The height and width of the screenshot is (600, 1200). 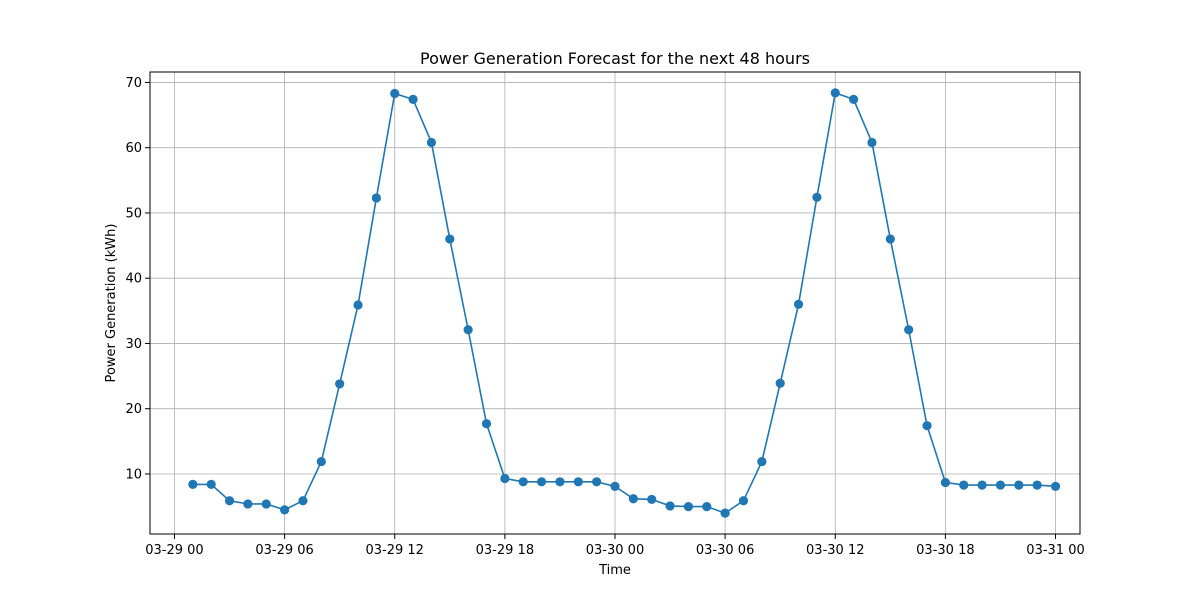 What do you see at coordinates (505, 550) in the screenshot?
I see `x-tick-label: 03-29 18` at bounding box center [505, 550].